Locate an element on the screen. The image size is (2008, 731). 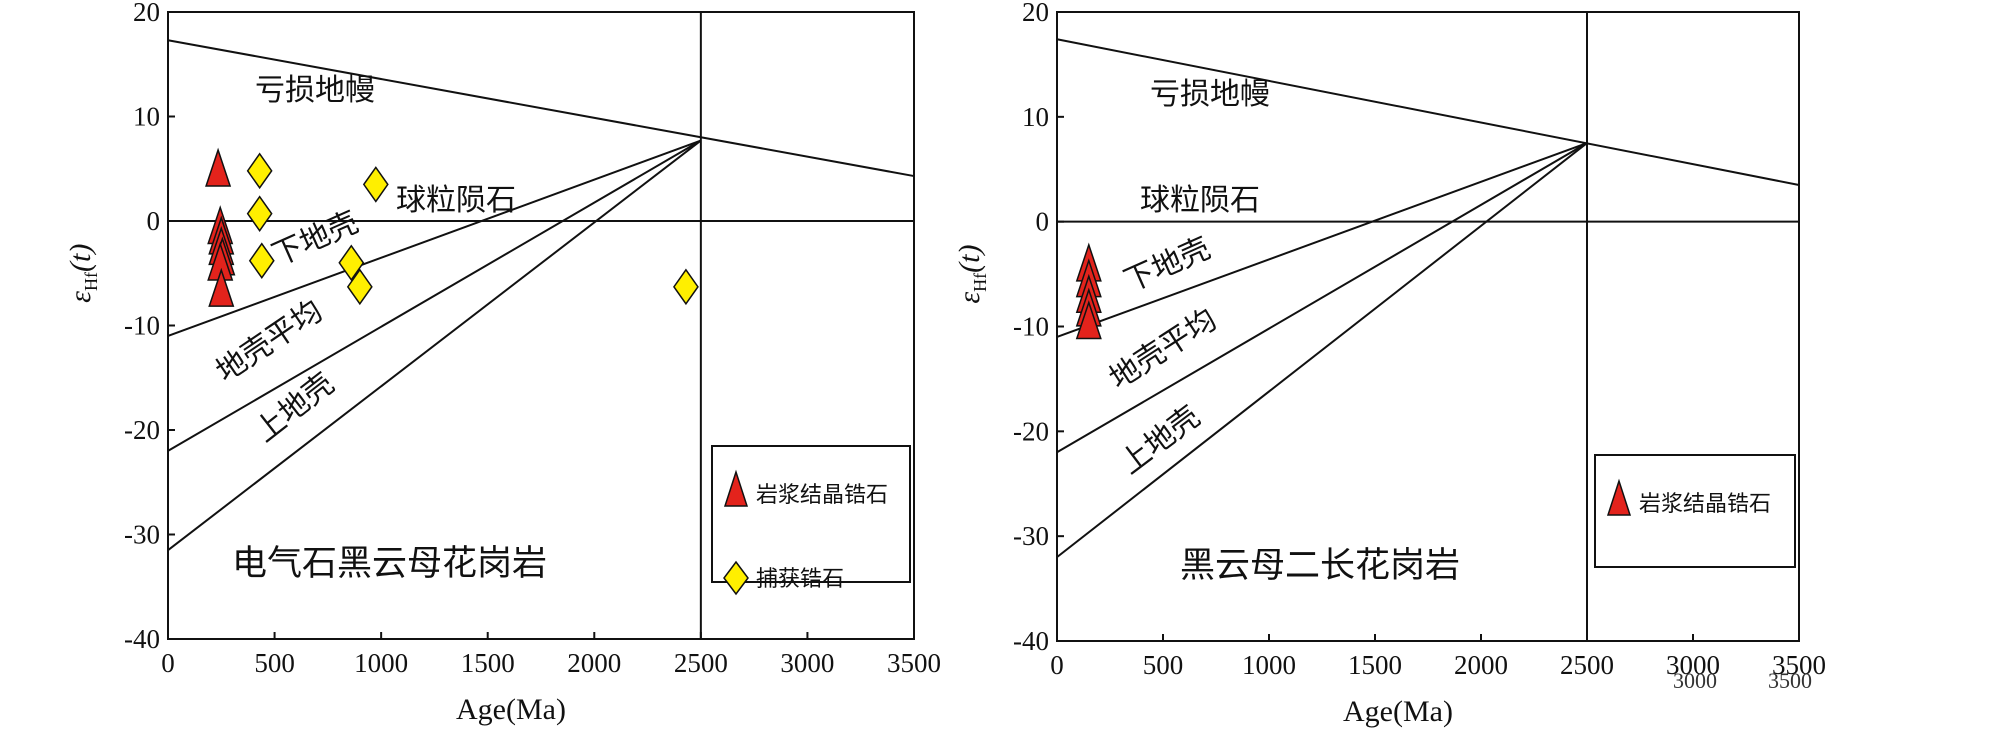
region-label: 上地壳 is located at coordinates (294, 407).